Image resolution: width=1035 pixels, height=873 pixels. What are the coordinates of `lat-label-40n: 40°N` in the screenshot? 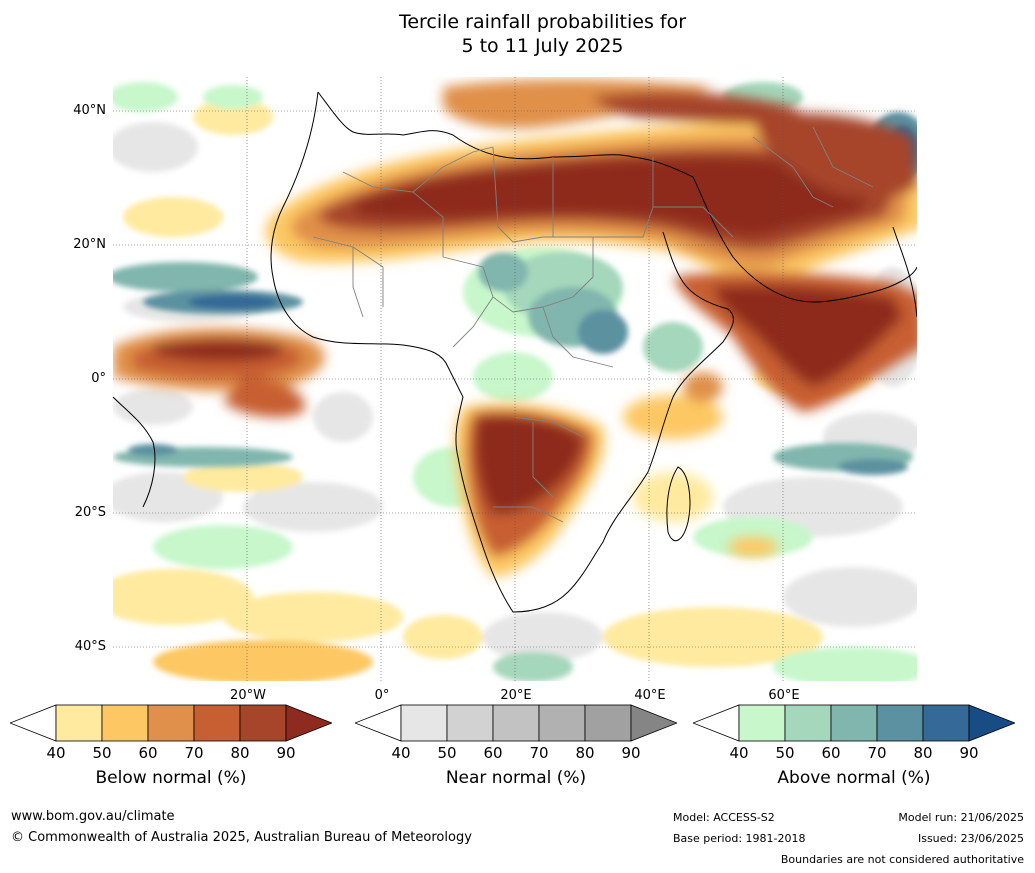 It's located at (89, 110).